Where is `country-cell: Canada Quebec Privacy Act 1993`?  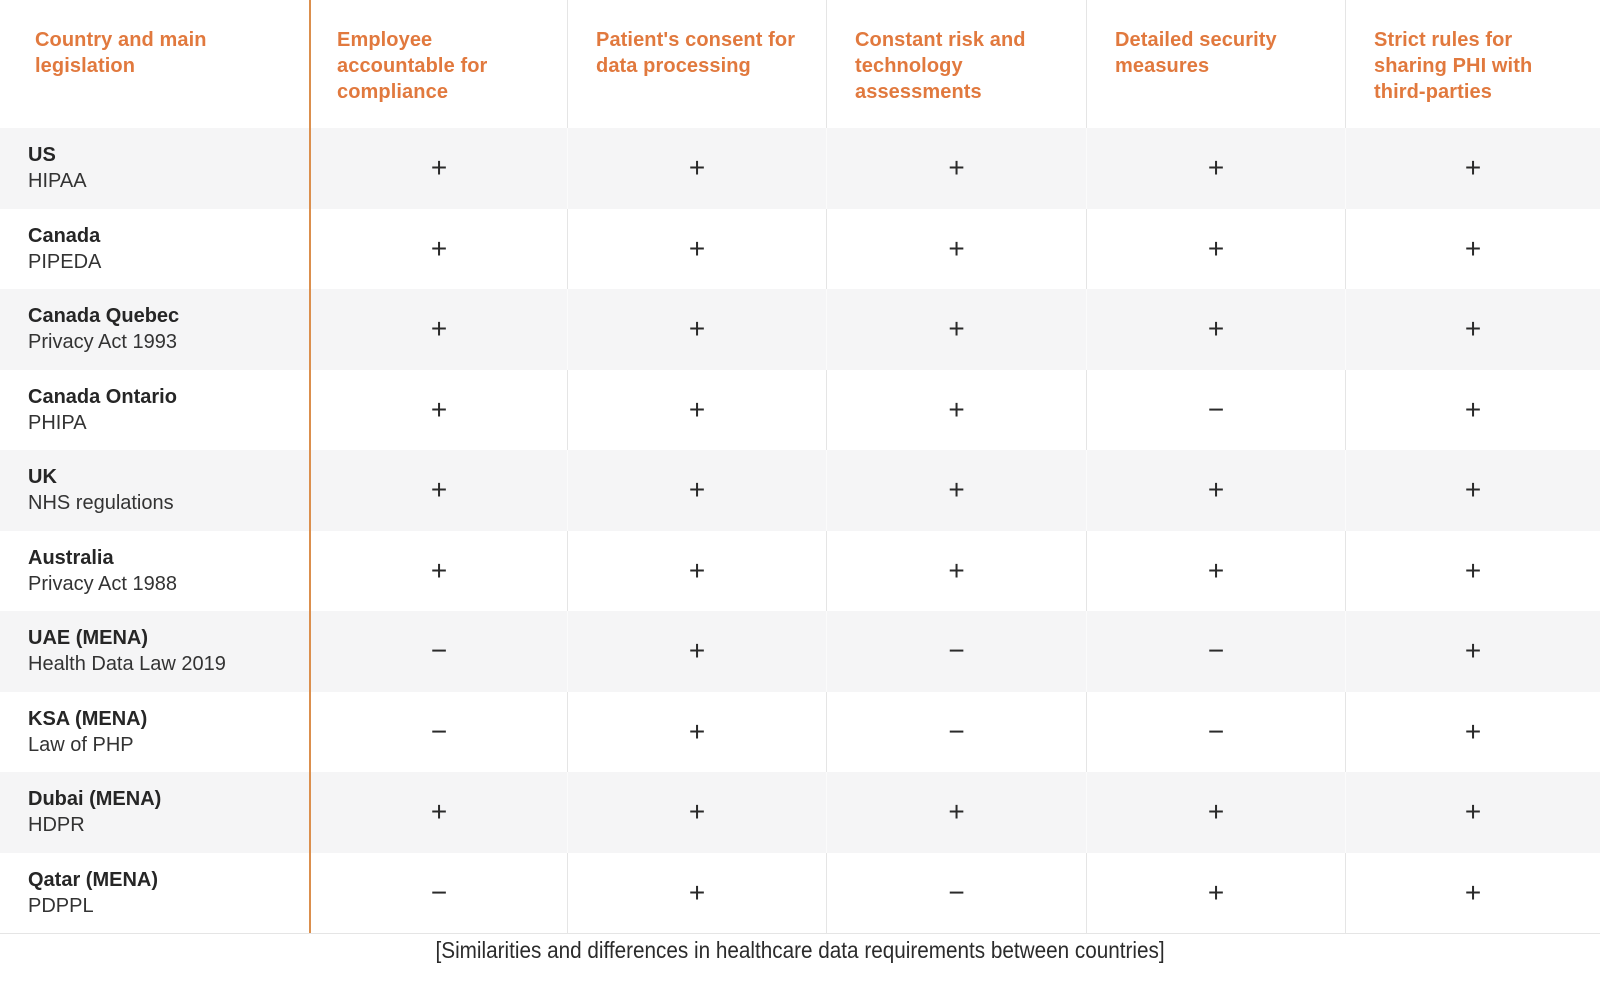
country-cell: Canada Quebec Privacy Act 1993 is located at coordinates (154, 329).